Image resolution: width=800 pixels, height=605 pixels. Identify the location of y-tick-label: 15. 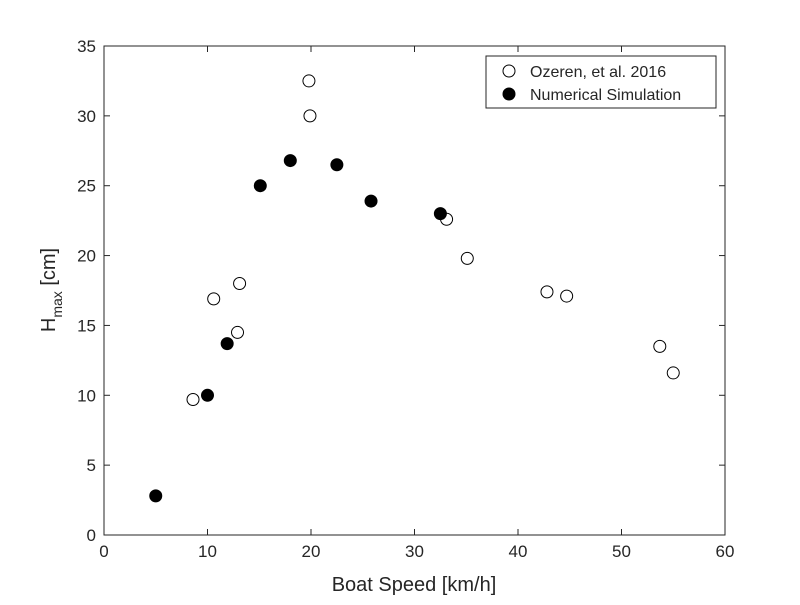
(86, 325).